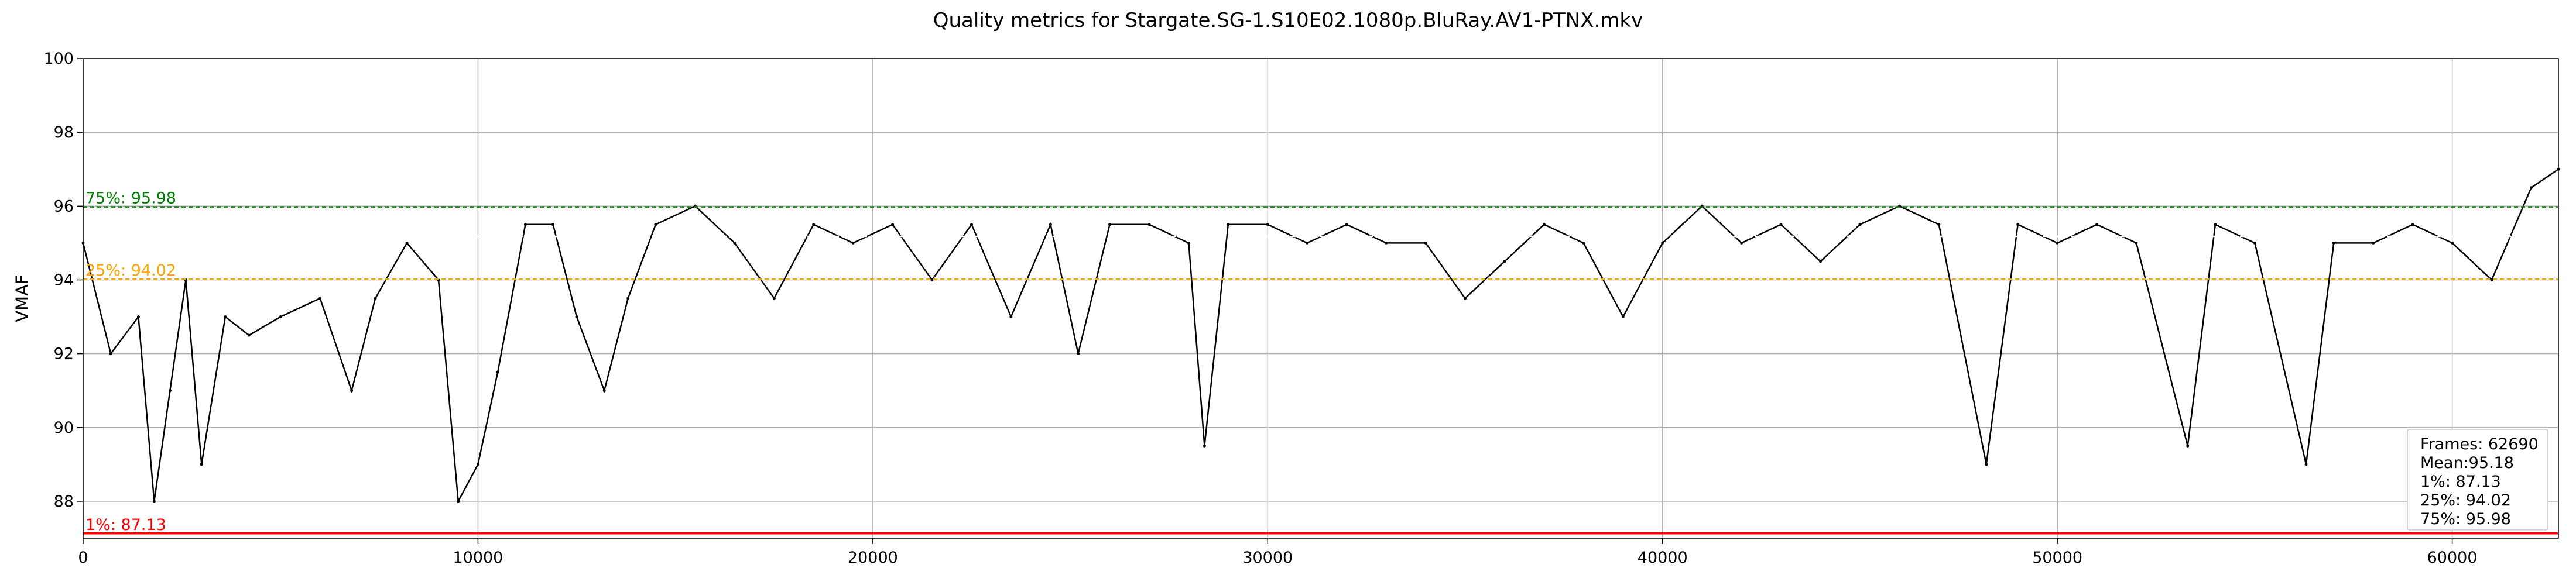 This screenshot has height=585, width=2576. I want to click on reference-line-label: 25%: 94.02, so click(130, 270).